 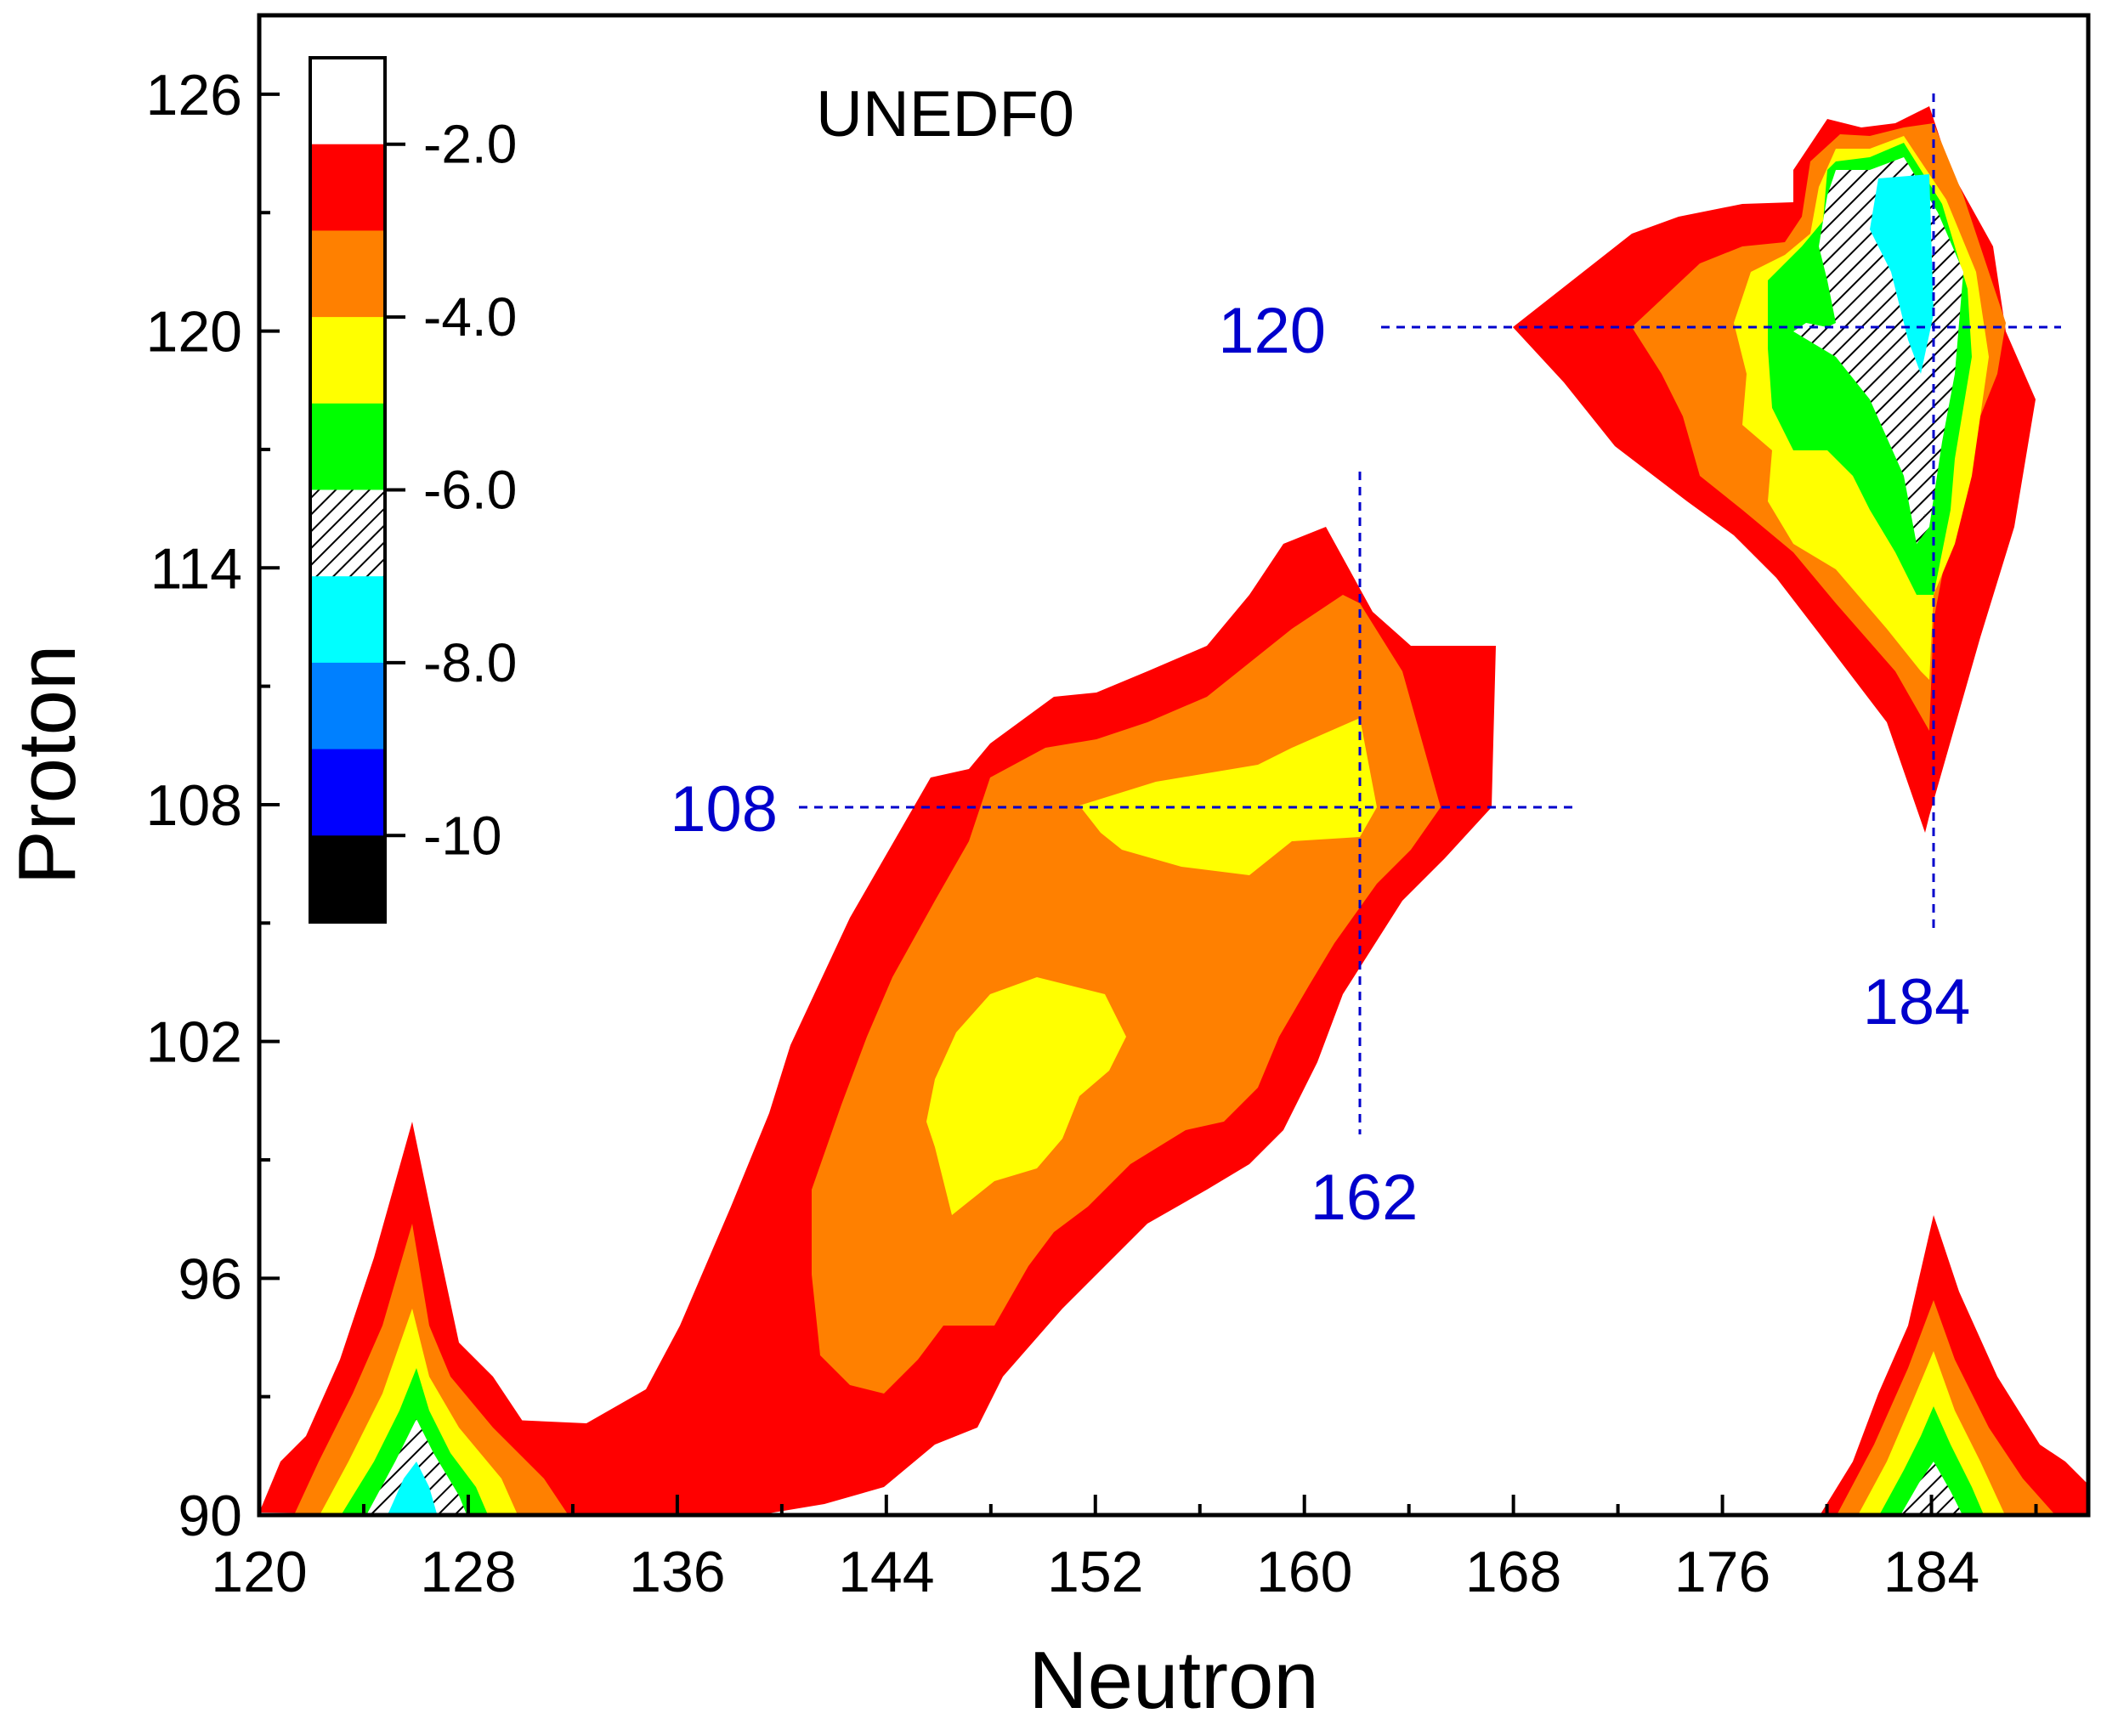 What do you see at coordinates (470, 317) in the screenshot?
I see `colorbar-label: -4.0` at bounding box center [470, 317].